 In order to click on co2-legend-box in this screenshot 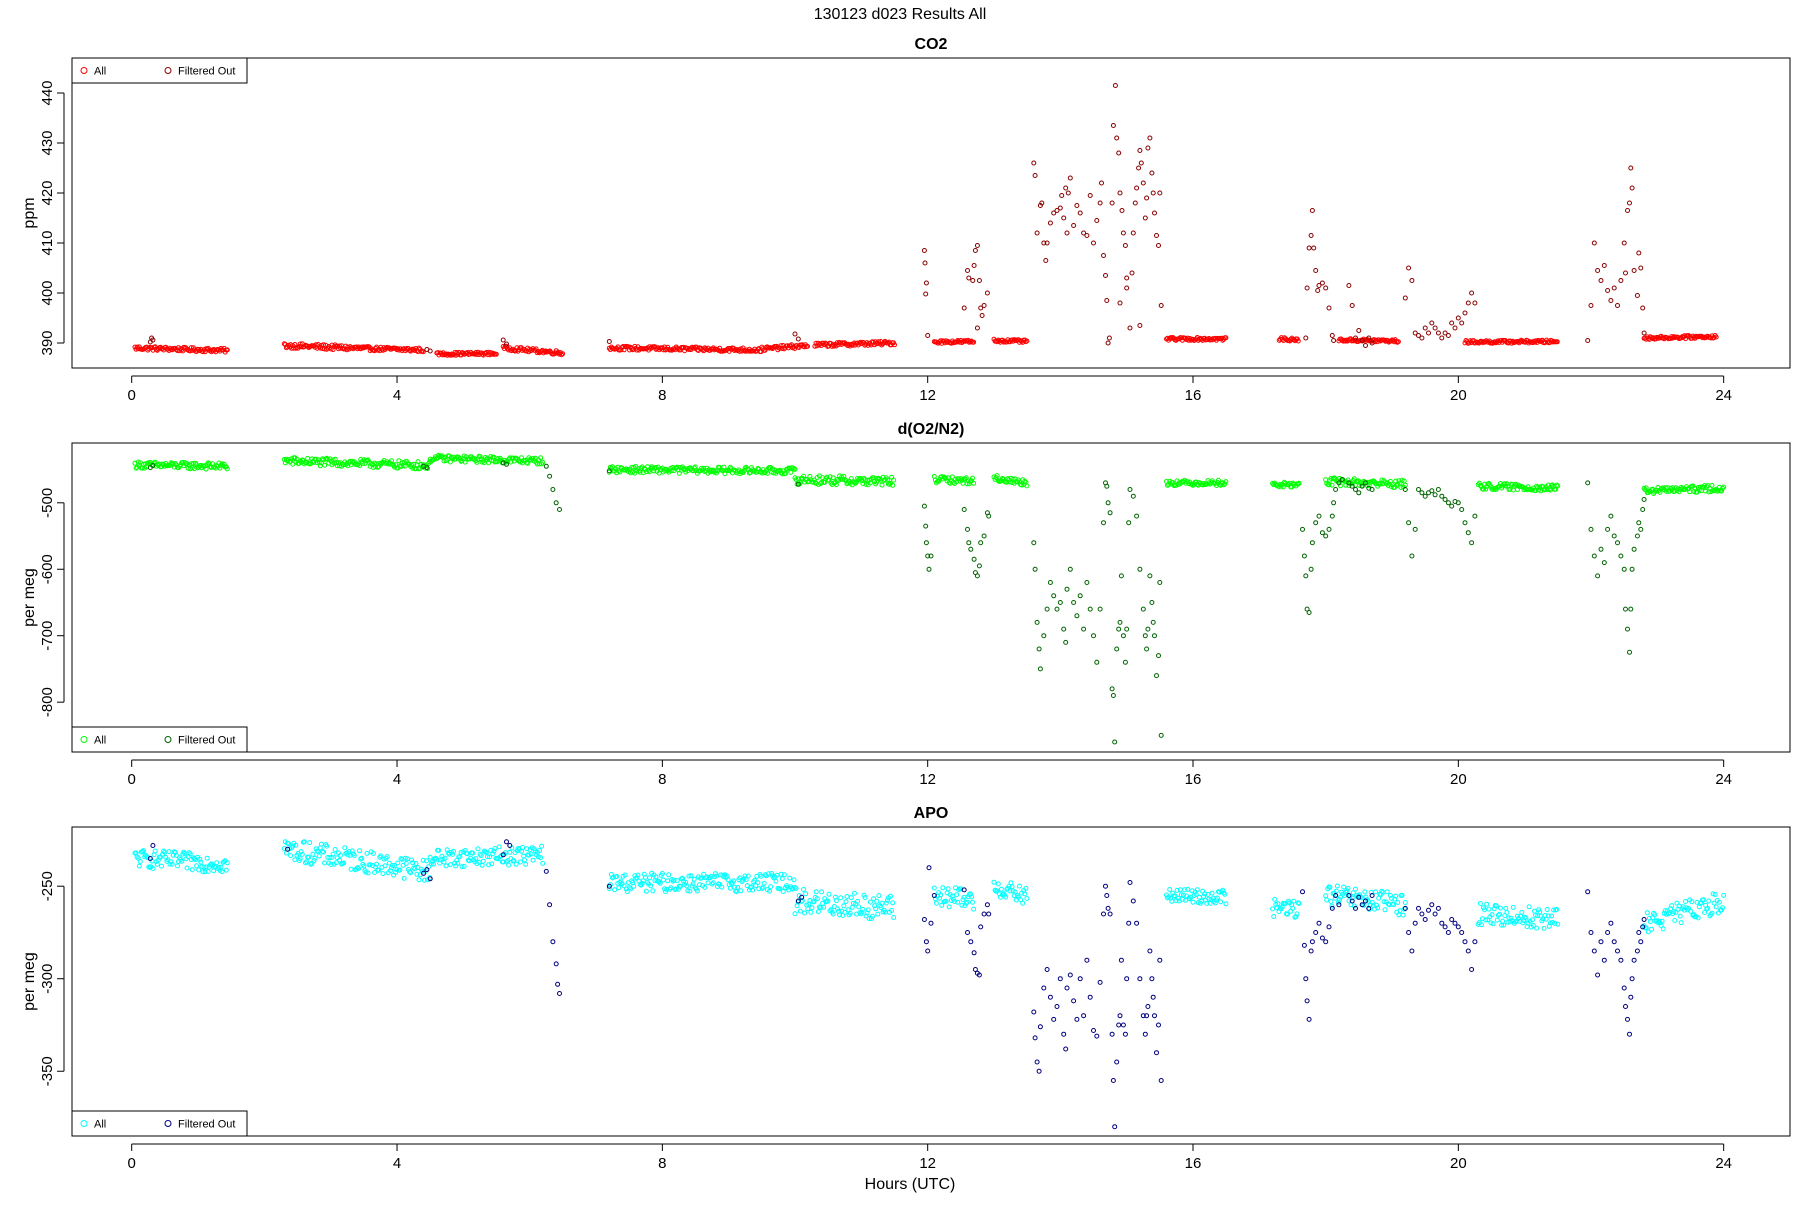, I will do `click(159, 70)`.